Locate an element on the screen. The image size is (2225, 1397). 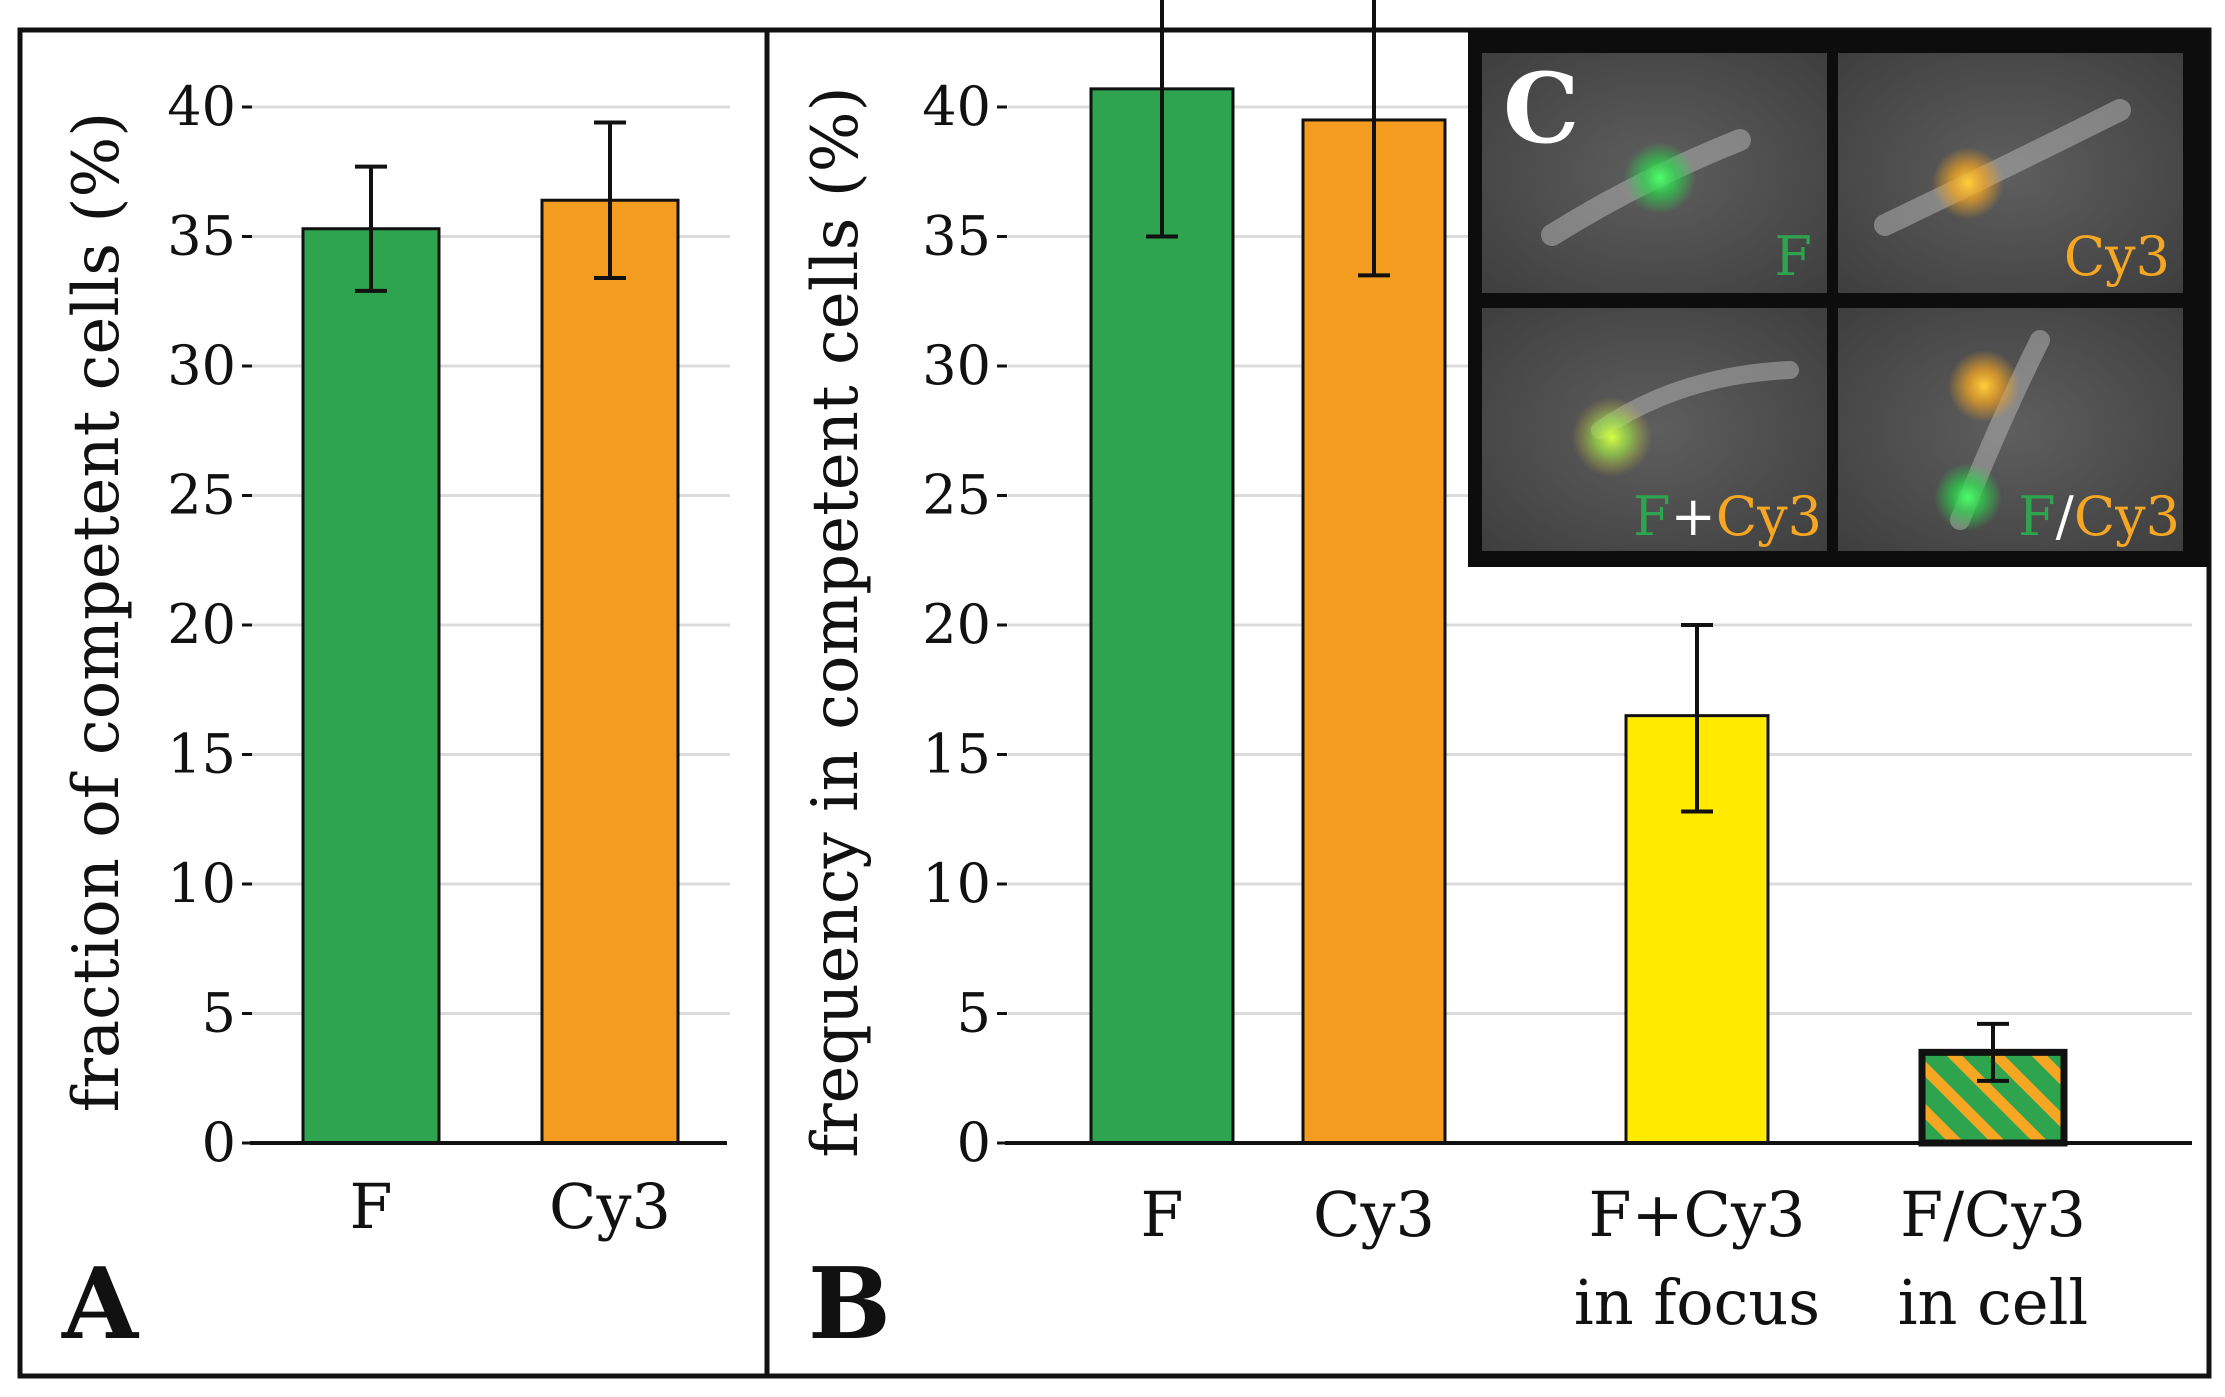
x-category-label-line: in cell is located at coordinates (1993, 1302).